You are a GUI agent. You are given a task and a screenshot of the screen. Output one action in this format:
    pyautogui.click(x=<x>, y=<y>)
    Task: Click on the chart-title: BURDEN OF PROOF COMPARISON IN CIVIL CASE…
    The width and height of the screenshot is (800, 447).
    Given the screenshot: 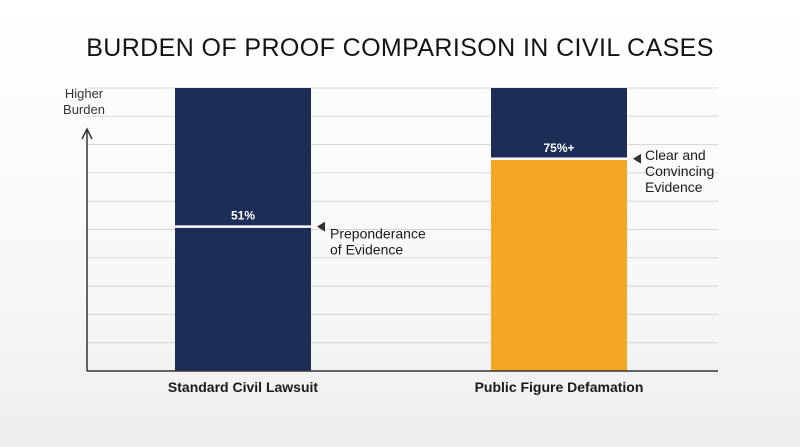 What is the action you would take?
    pyautogui.click(x=400, y=48)
    